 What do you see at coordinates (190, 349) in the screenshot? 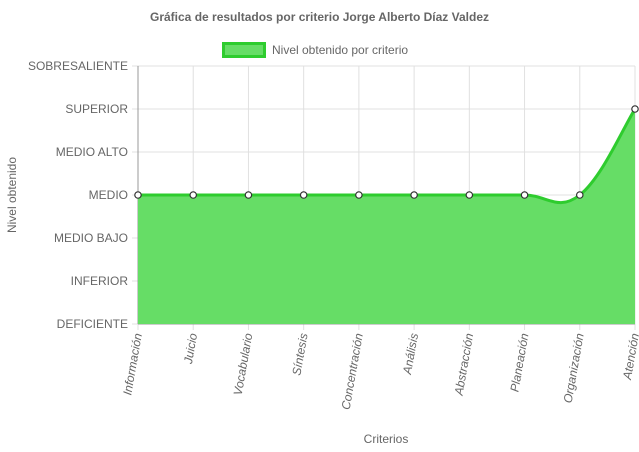
I see `x-tick-label: Juicio` at bounding box center [190, 349].